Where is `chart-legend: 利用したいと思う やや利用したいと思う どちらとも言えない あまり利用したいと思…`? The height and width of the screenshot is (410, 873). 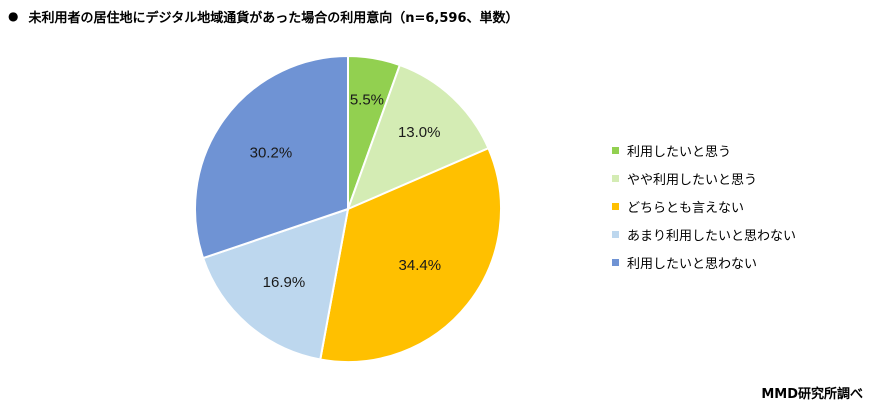
chart-legend: 利用したいと思う やや利用したいと思う どちらとも言えない あまり利用したいと思… is located at coordinates (704, 206).